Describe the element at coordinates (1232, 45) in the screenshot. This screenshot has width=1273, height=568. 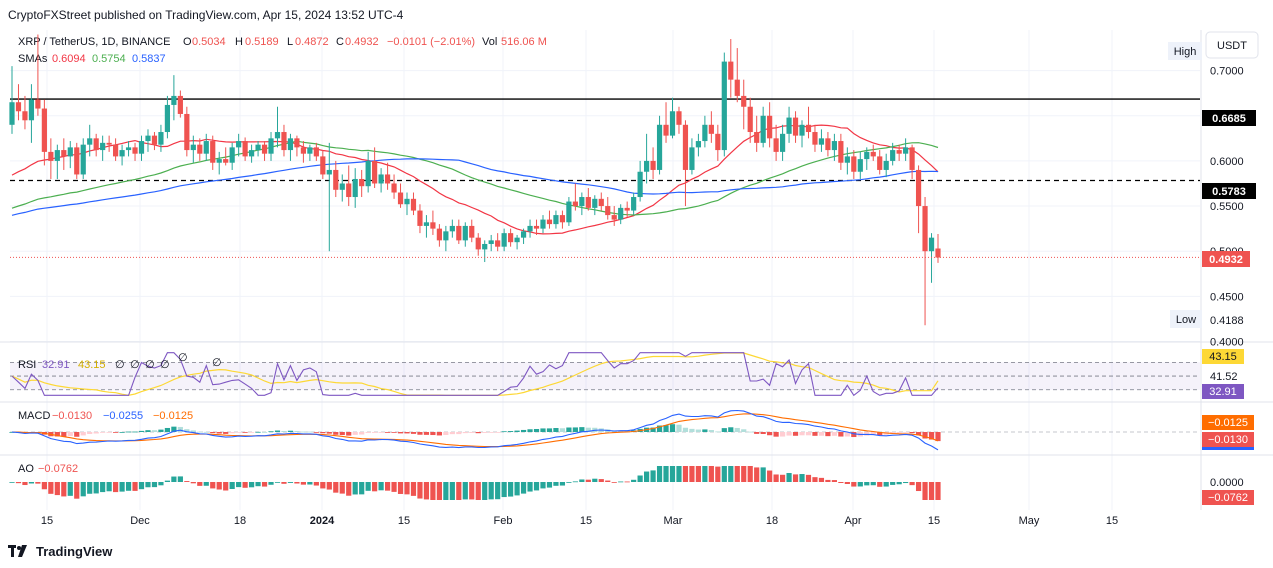
I see `currency-button: USDT` at that location.